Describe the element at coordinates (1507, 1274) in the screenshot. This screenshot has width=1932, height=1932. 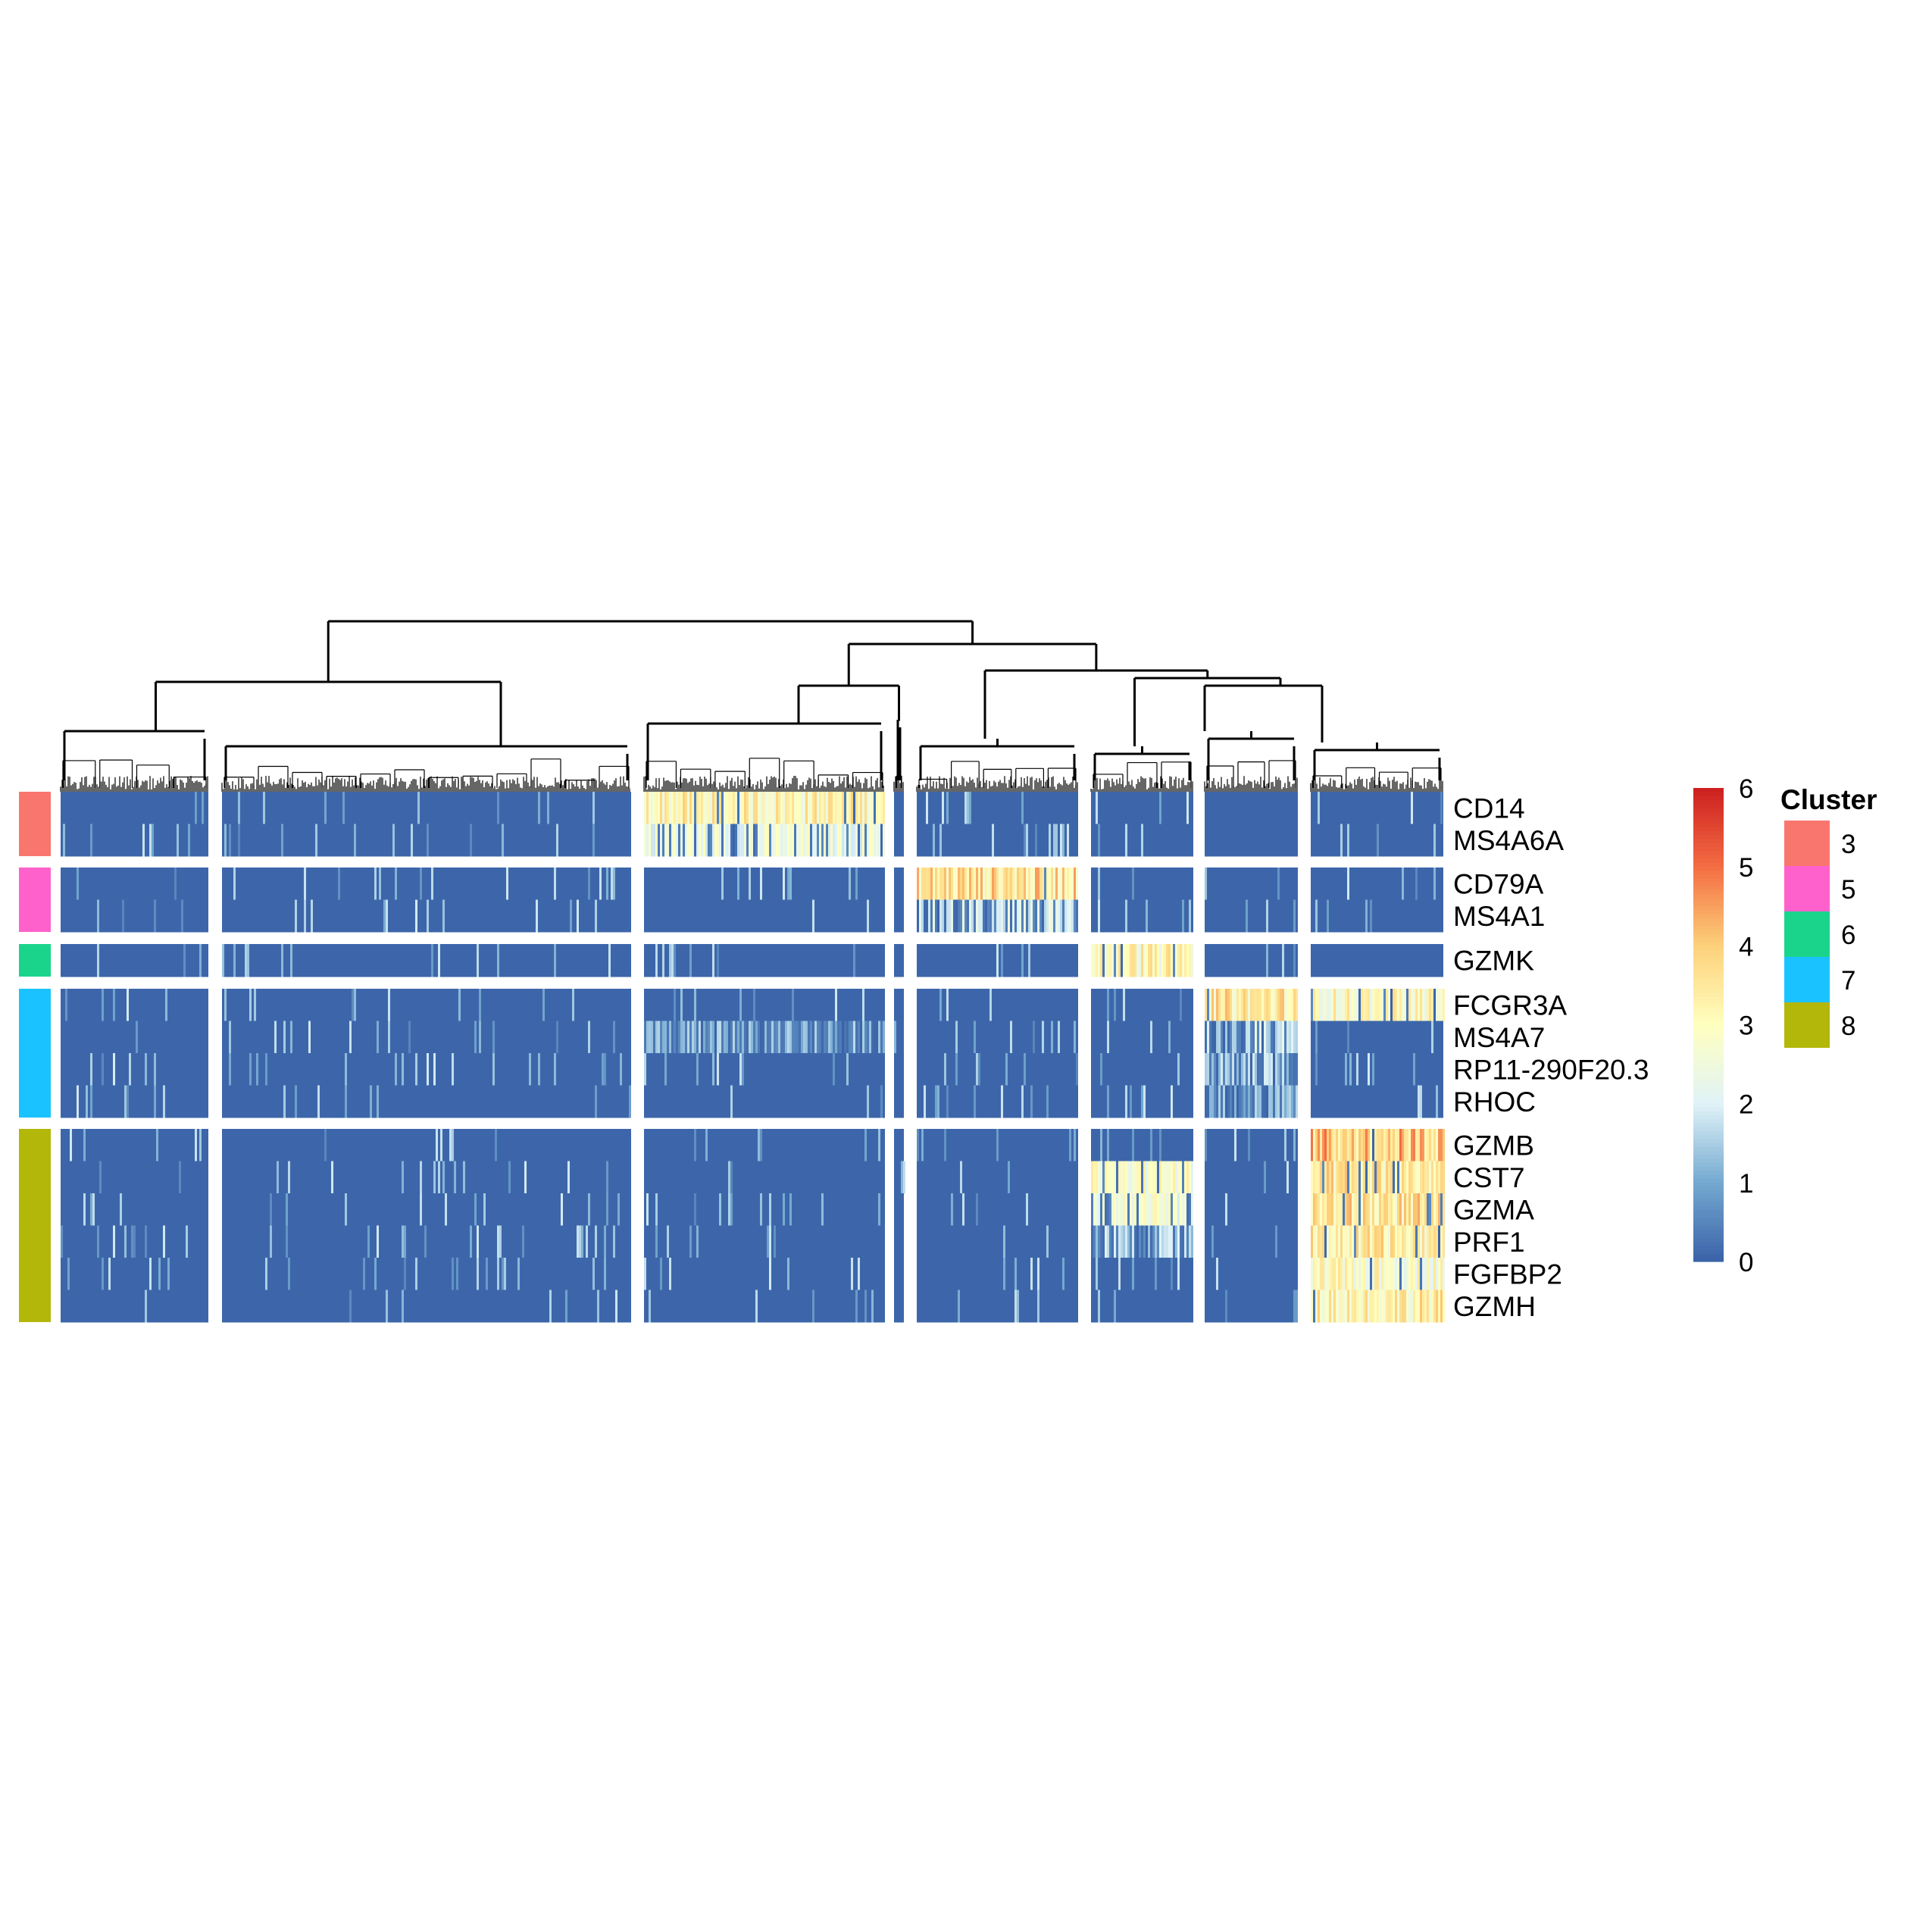
I see `gene-label-FGFBP2: FGFBP2` at that location.